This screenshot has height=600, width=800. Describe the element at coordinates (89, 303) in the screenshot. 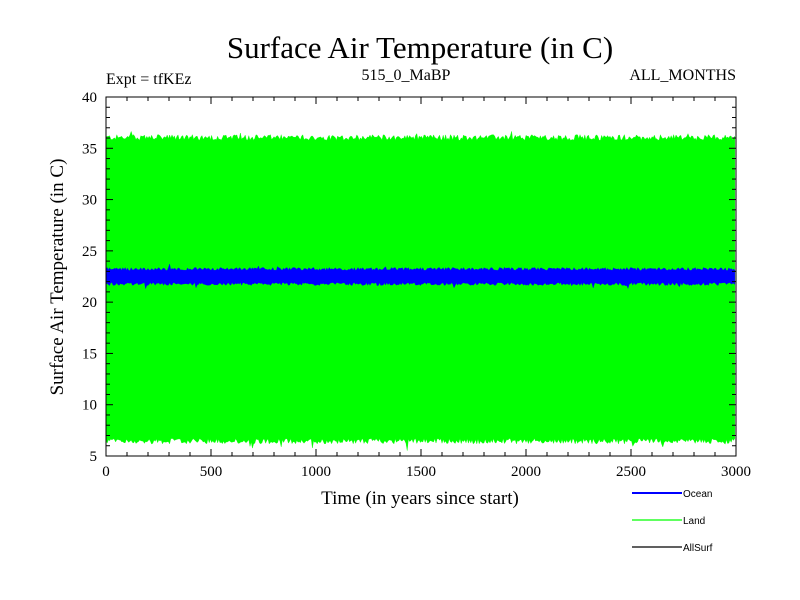

I see `y-tick-label: 20` at that location.